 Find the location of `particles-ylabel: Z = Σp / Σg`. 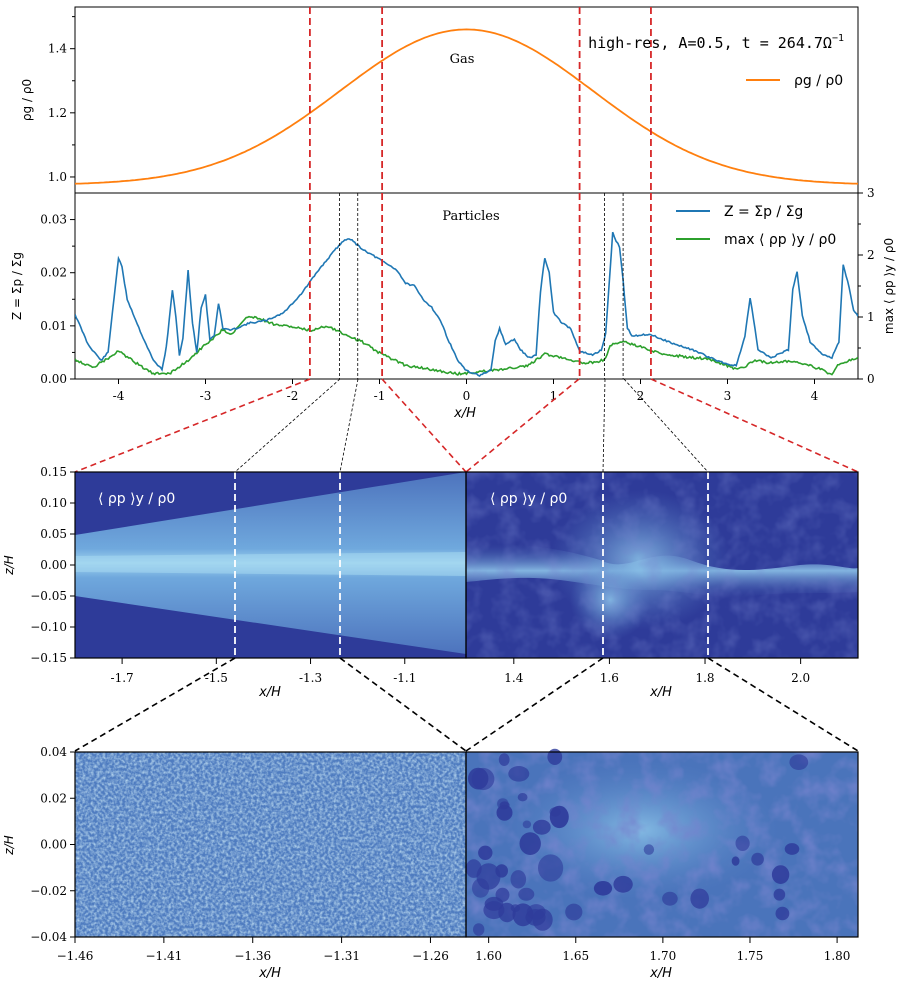

particles-ylabel: Z = Σp / Σg is located at coordinates (17, 286).